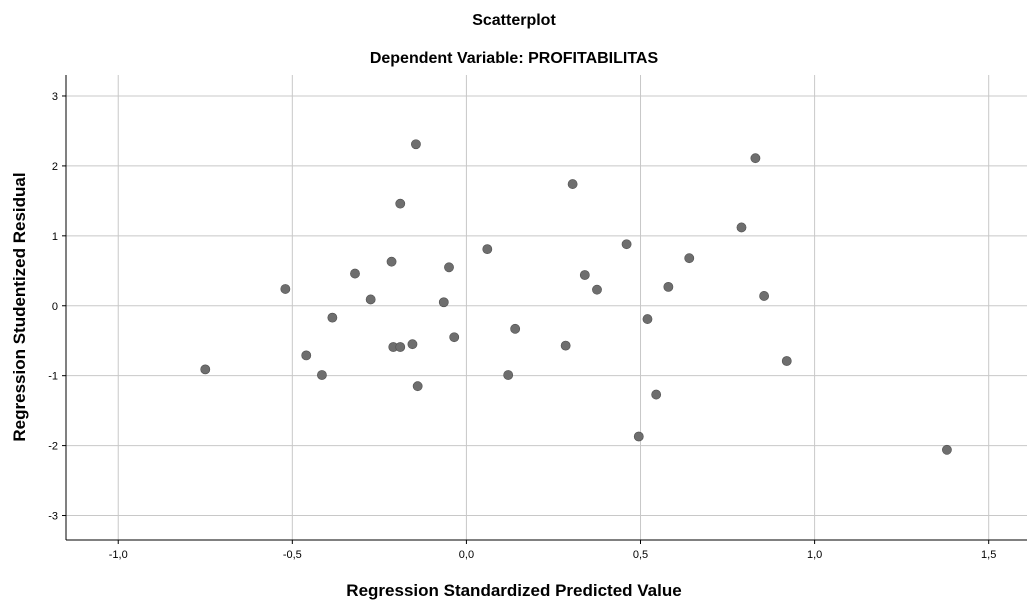 This screenshot has width=1028, height=601. I want to click on x-tick-label: -1,0, so click(118, 555).